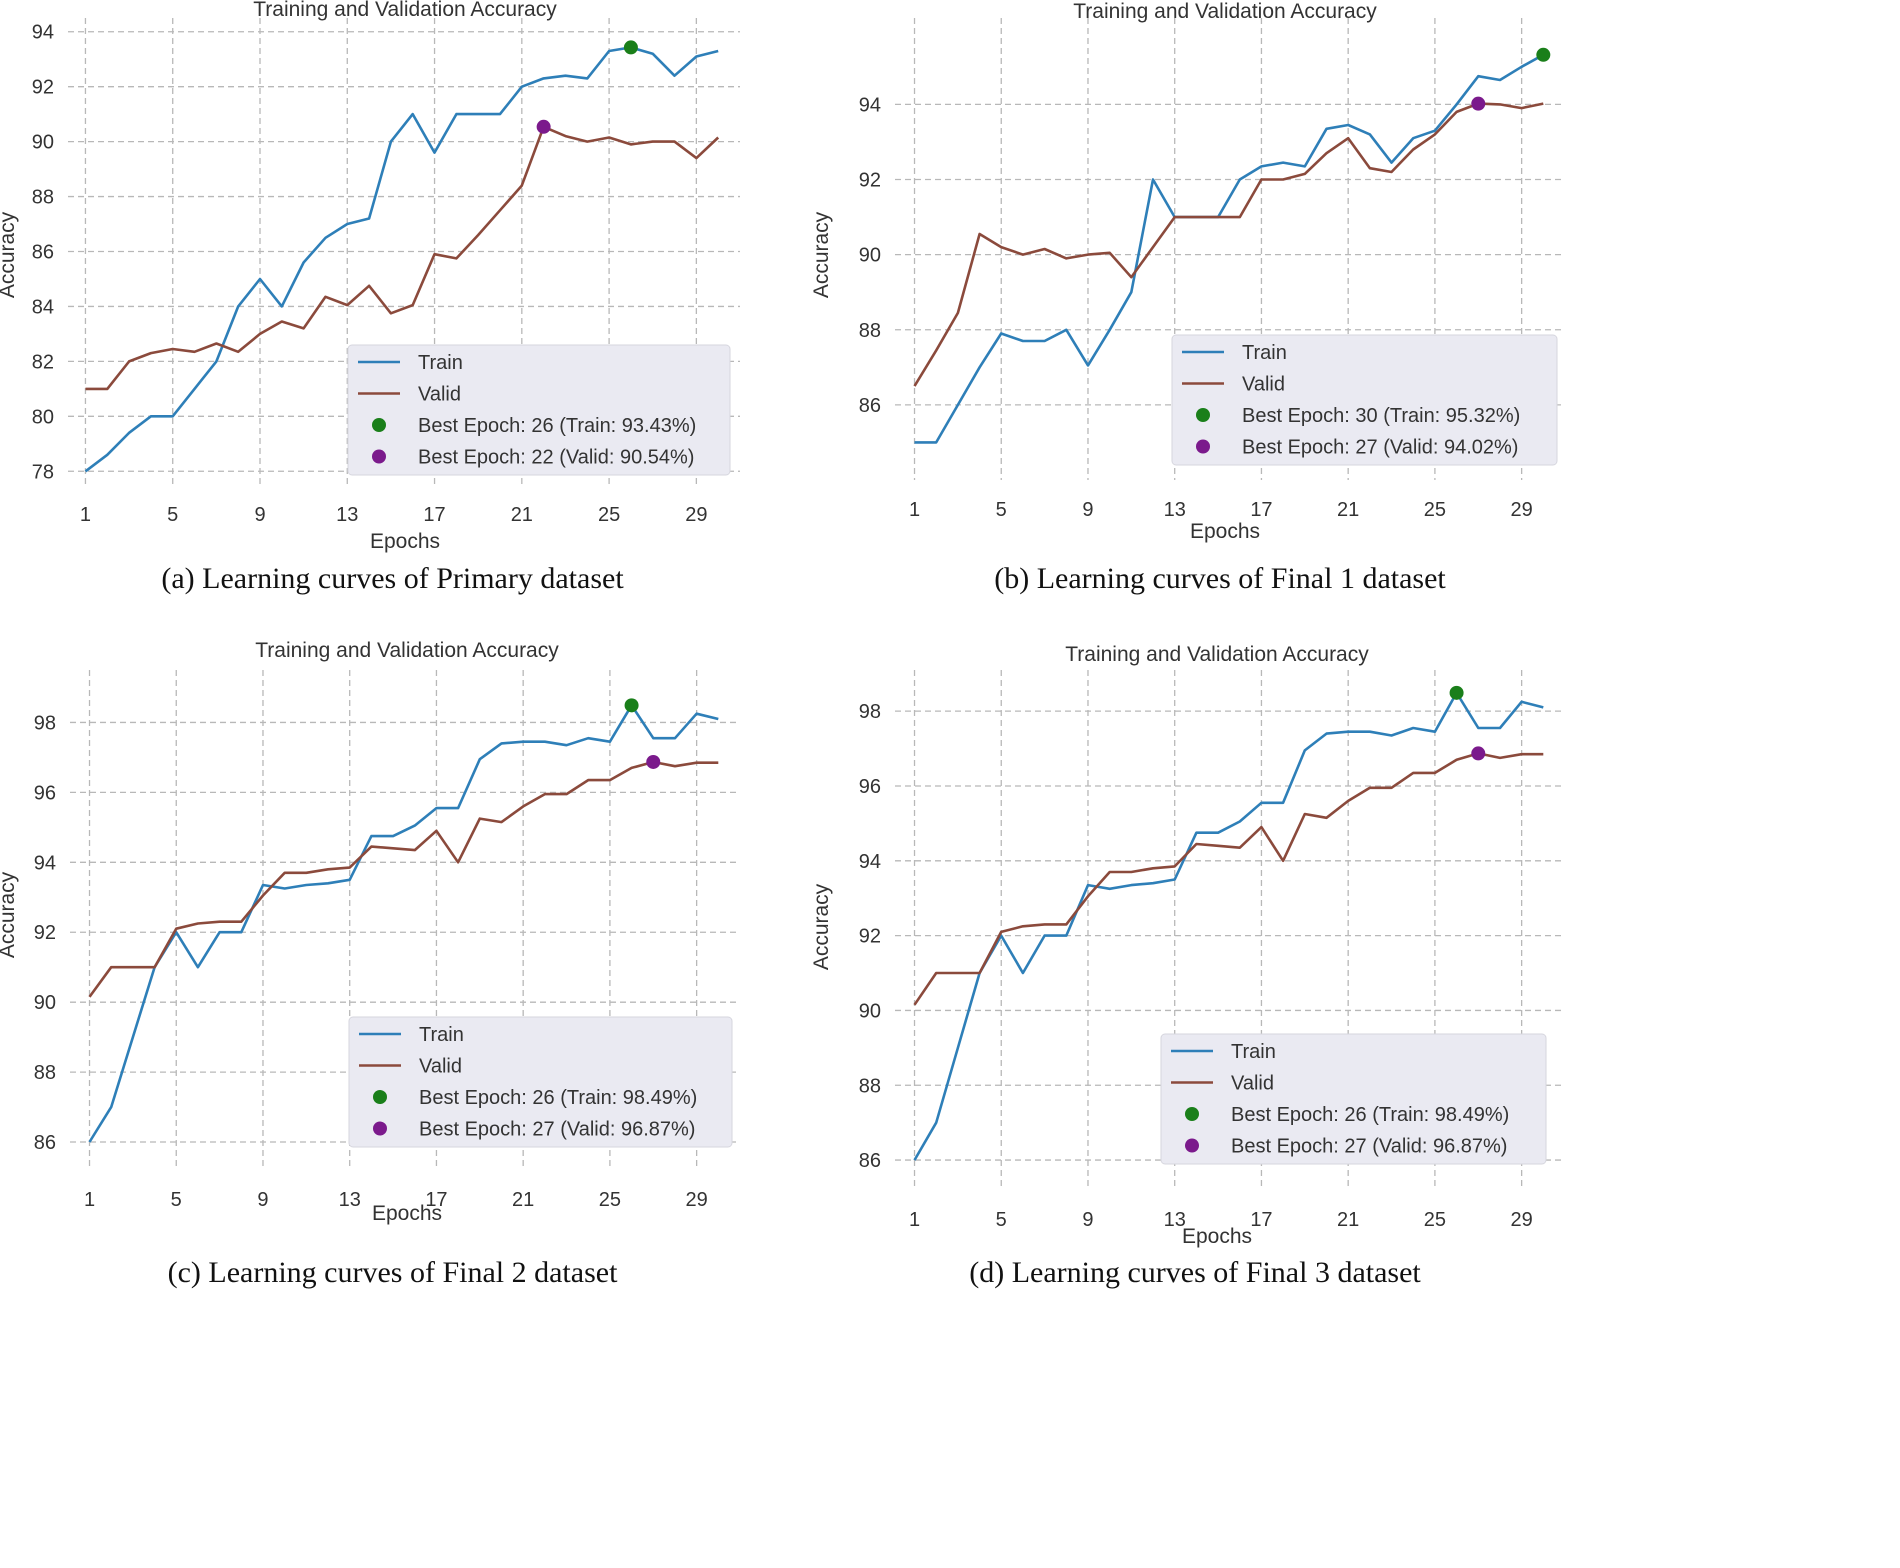 The image size is (1900, 1568). I want to click on y-tick-label: 84, so click(43, 307).